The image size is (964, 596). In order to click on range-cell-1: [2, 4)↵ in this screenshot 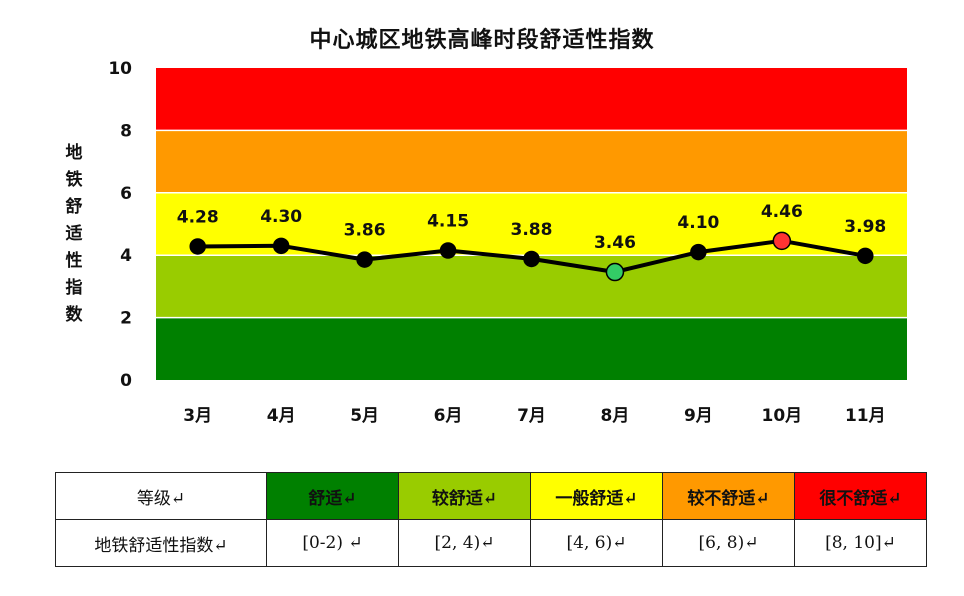, I will do `click(464, 543)`.